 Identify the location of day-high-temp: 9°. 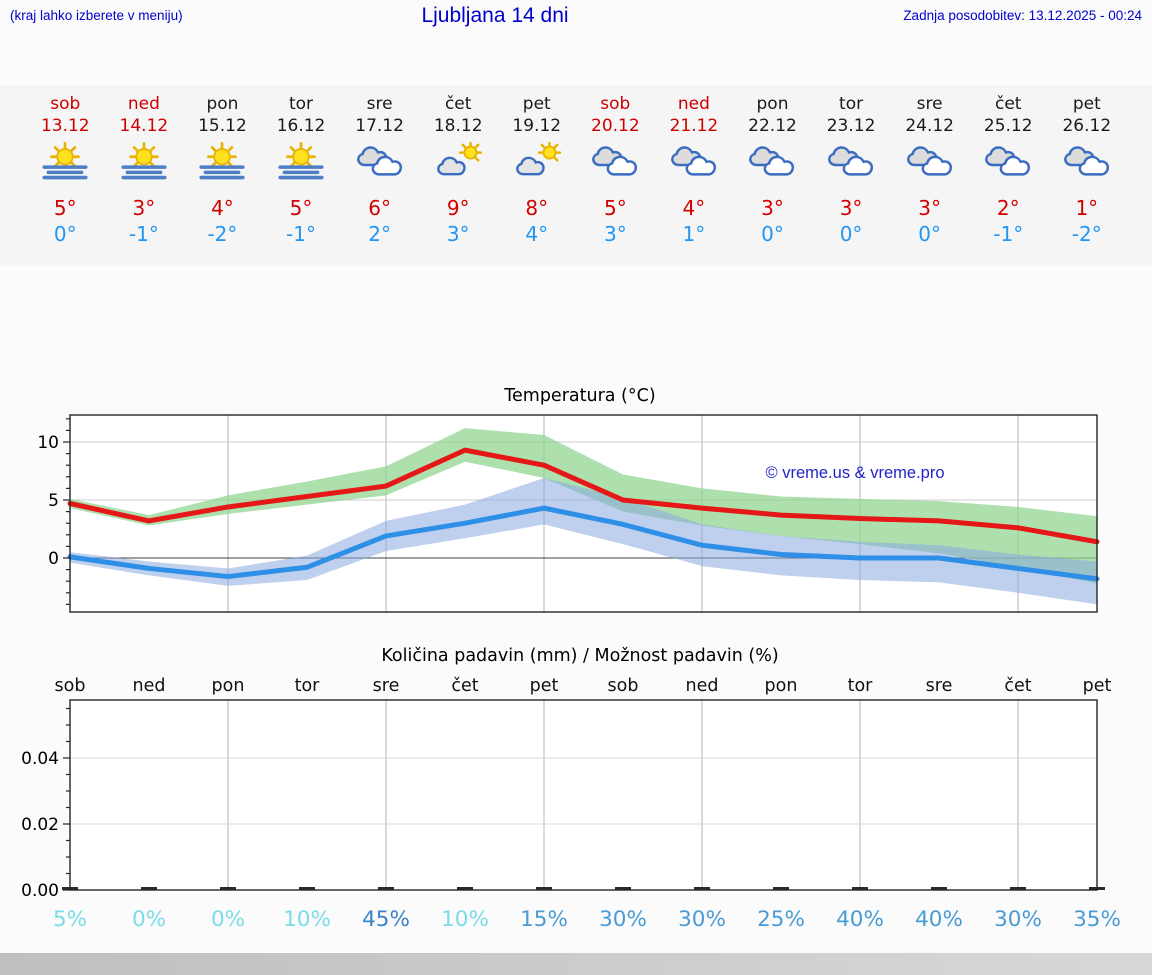
(458, 208).